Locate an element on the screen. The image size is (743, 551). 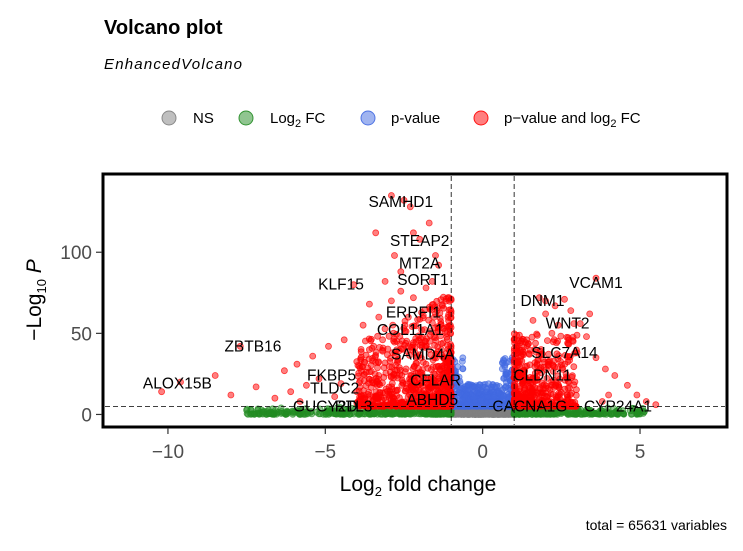
gene-label: COL11A1 is located at coordinates (410, 330).